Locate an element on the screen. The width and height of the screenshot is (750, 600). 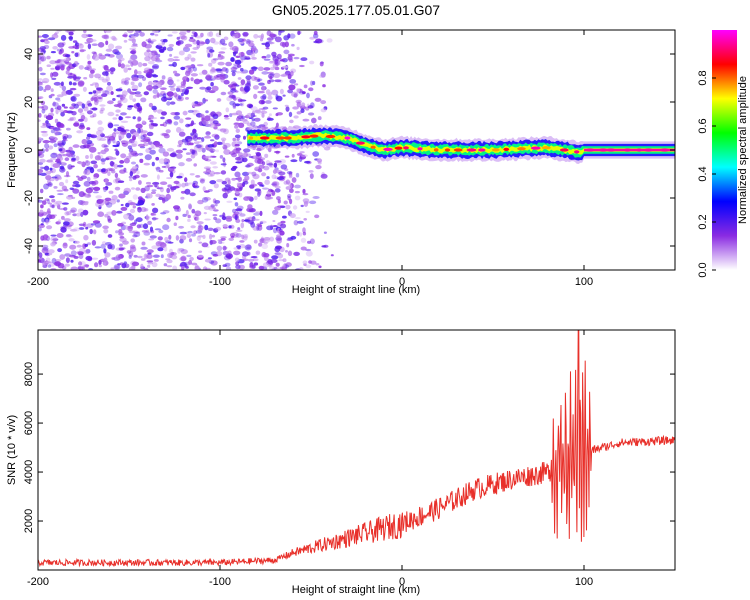
snr-x-axis-label: Height of straight line (km) is located at coordinates (356, 590).